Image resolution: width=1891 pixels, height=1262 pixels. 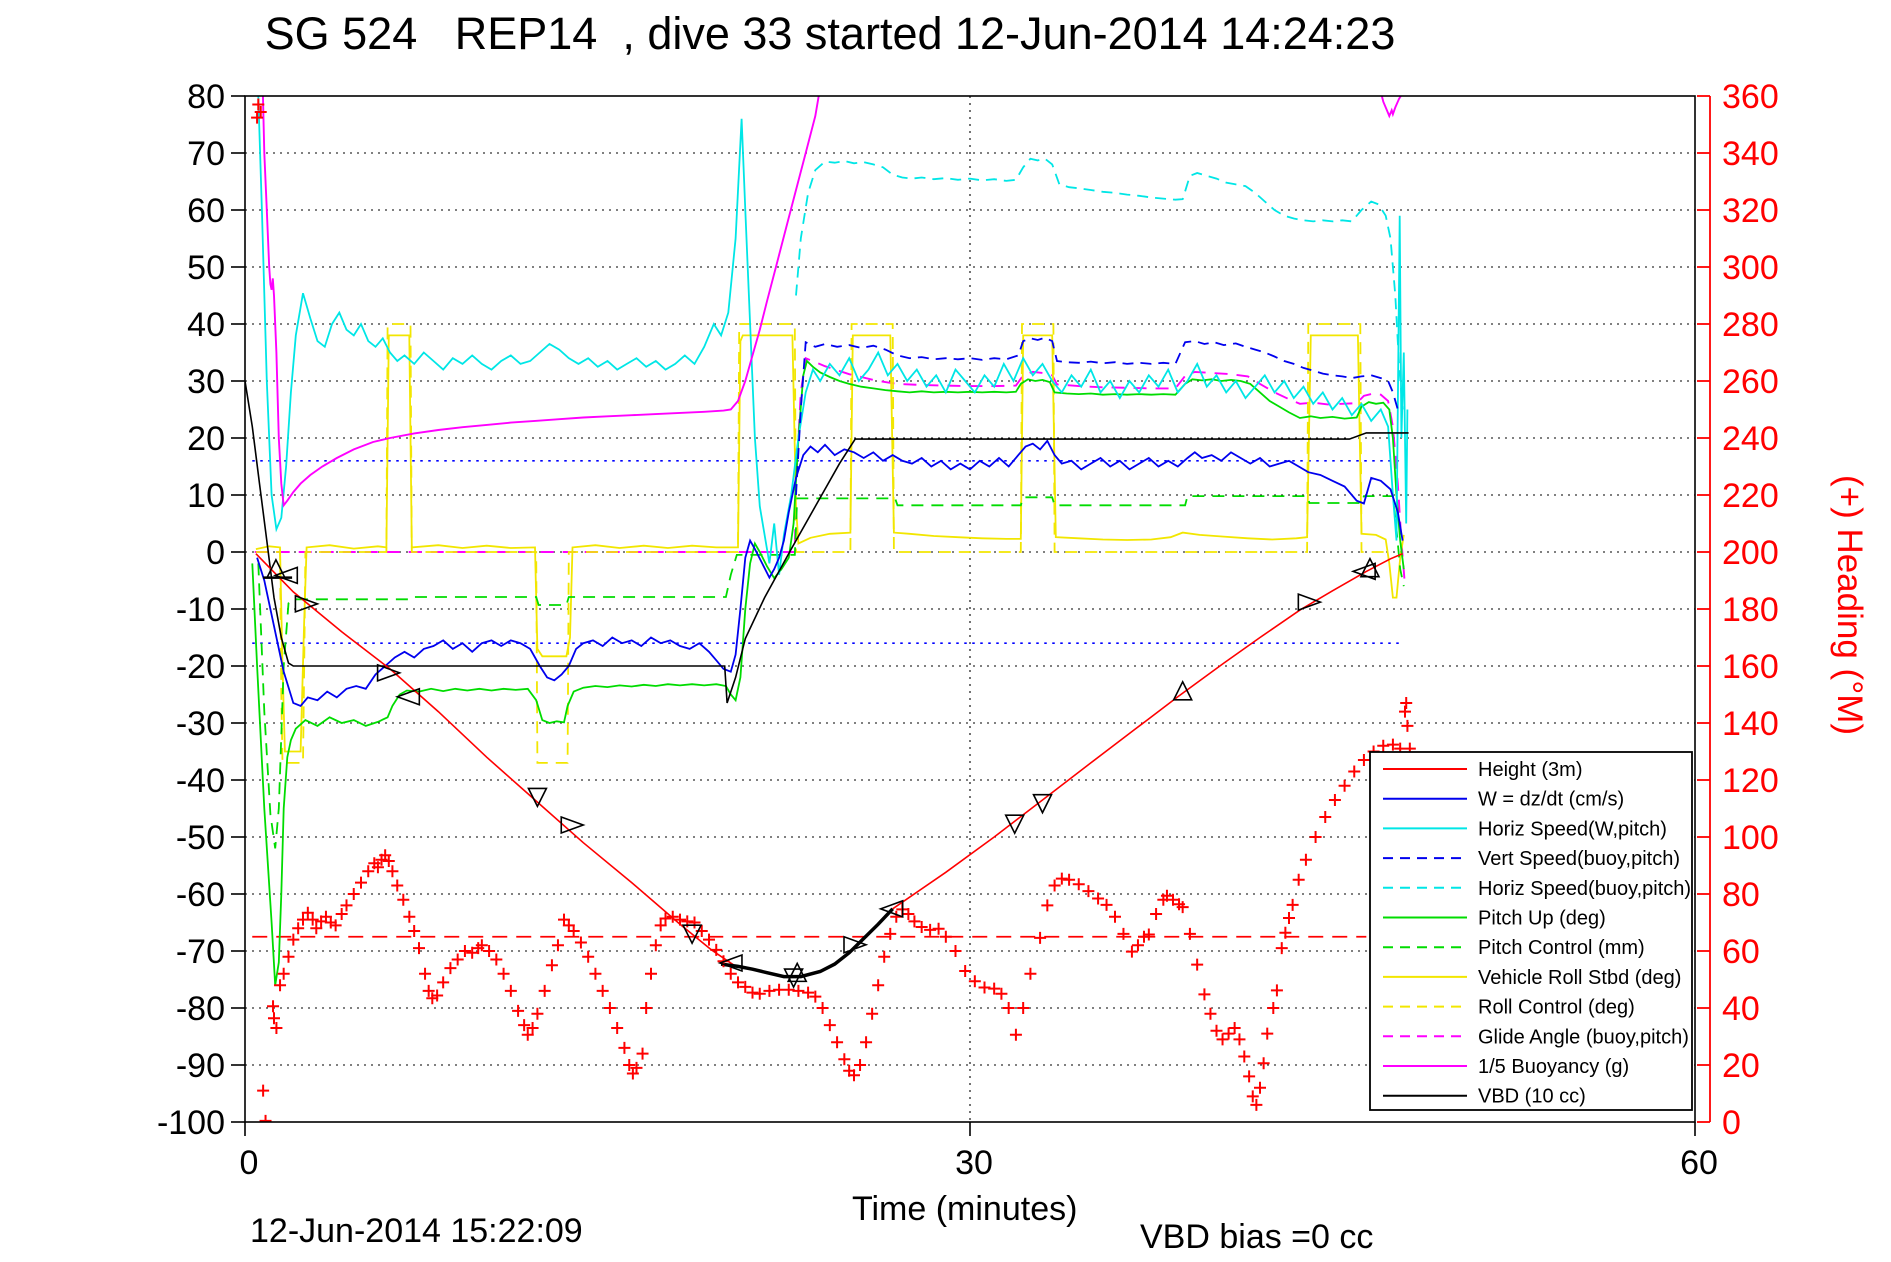 I want to click on left-tick-label: -60, so click(x=200, y=895).